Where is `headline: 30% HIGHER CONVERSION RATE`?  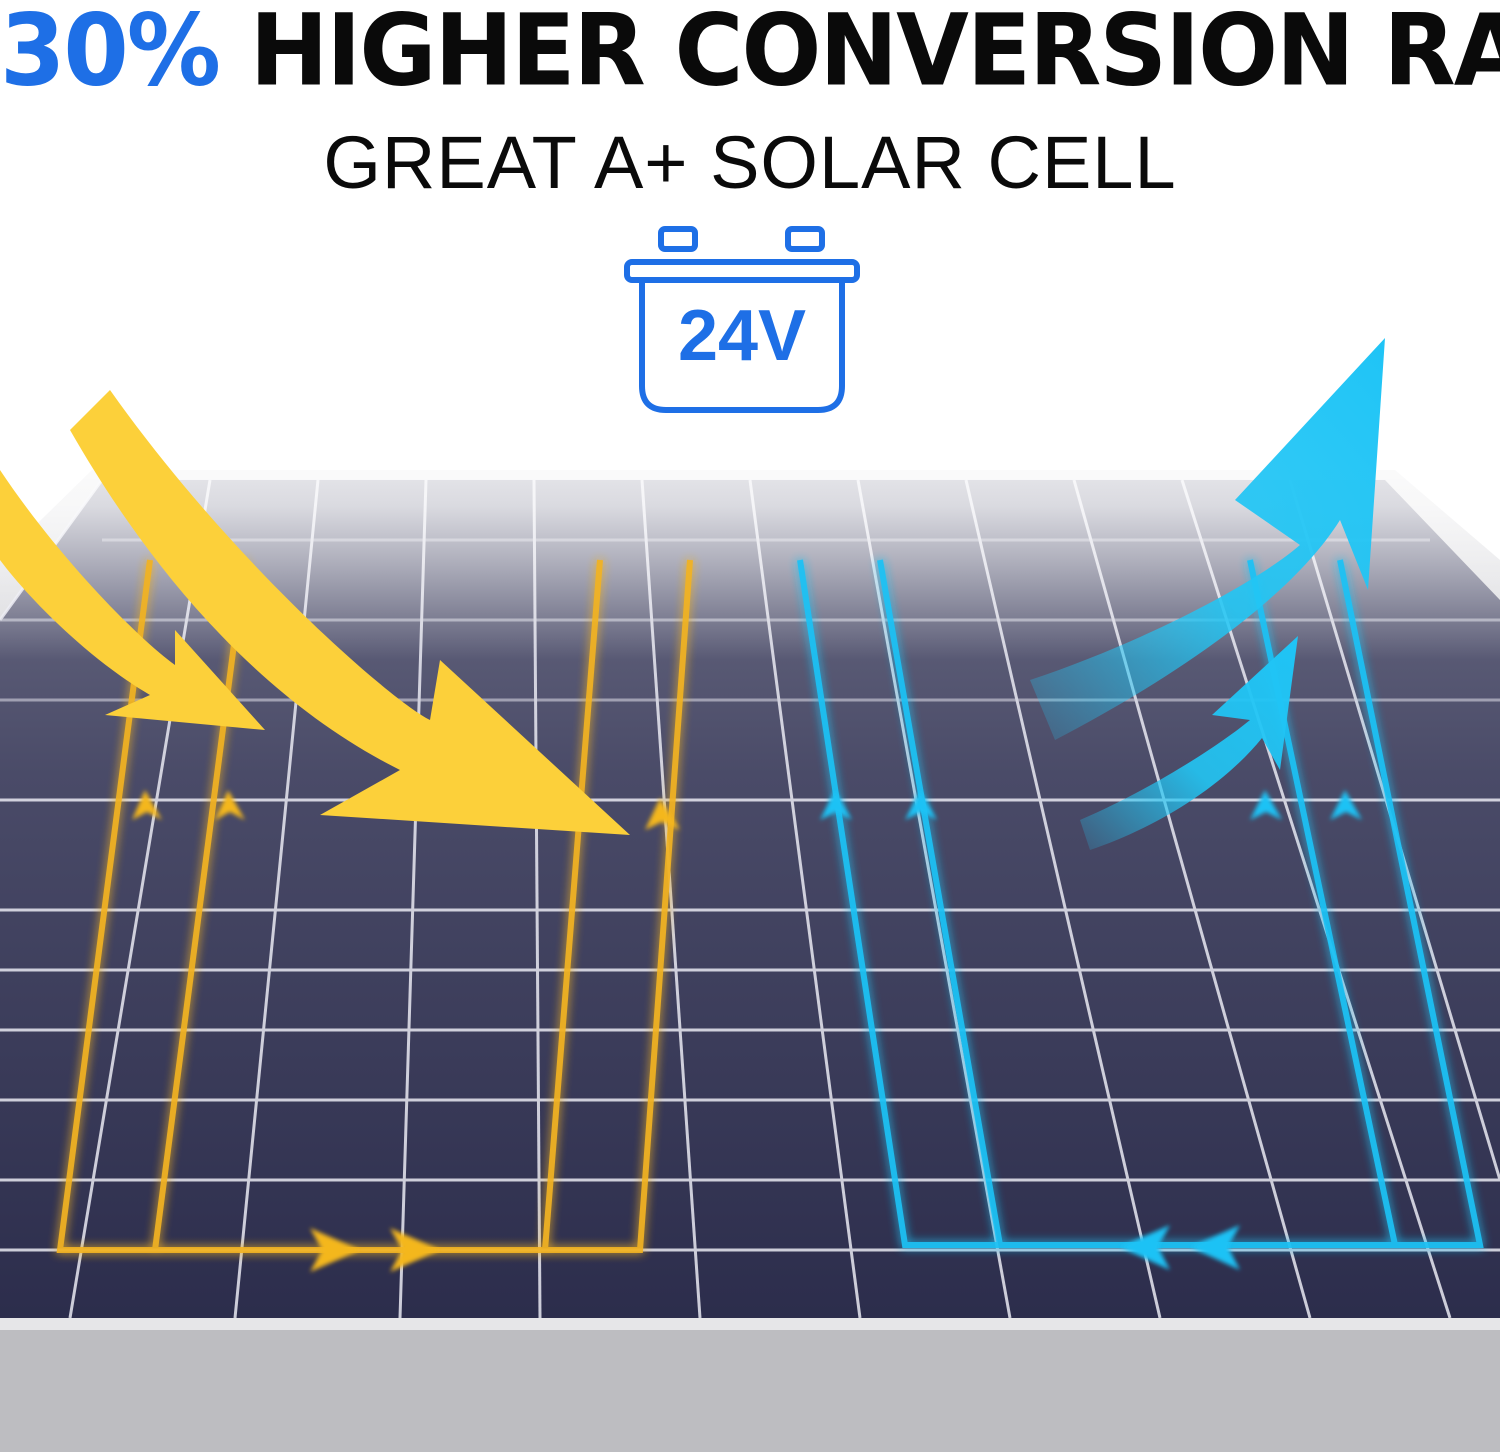
headline: 30% HIGHER CONVERSION RATE is located at coordinates (750, 56).